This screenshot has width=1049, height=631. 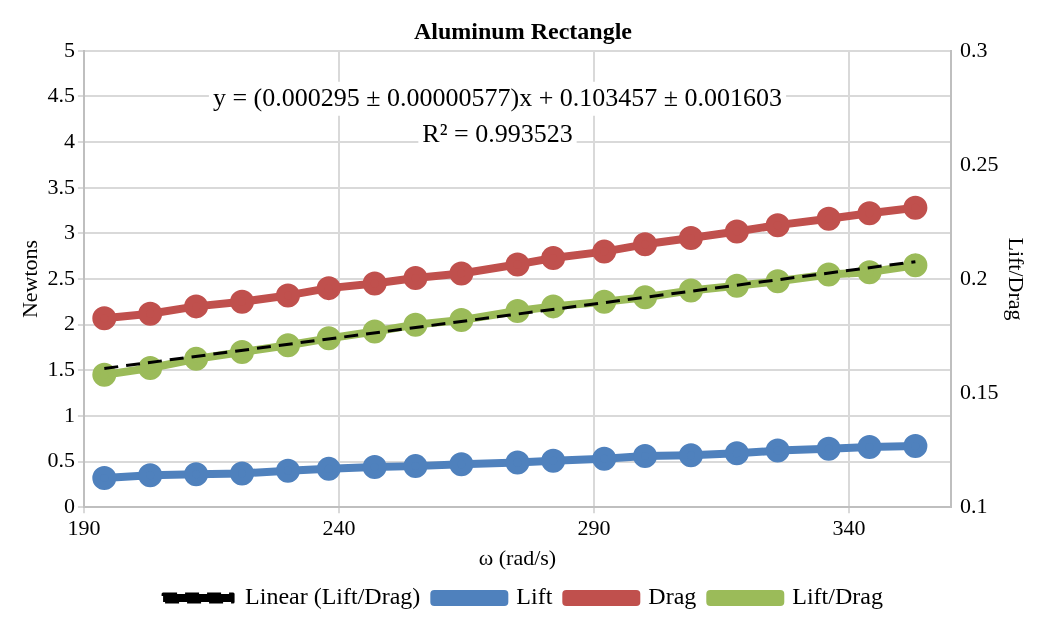 What do you see at coordinates (534, 596) in the screenshot?
I see `legend-label: Lift` at bounding box center [534, 596].